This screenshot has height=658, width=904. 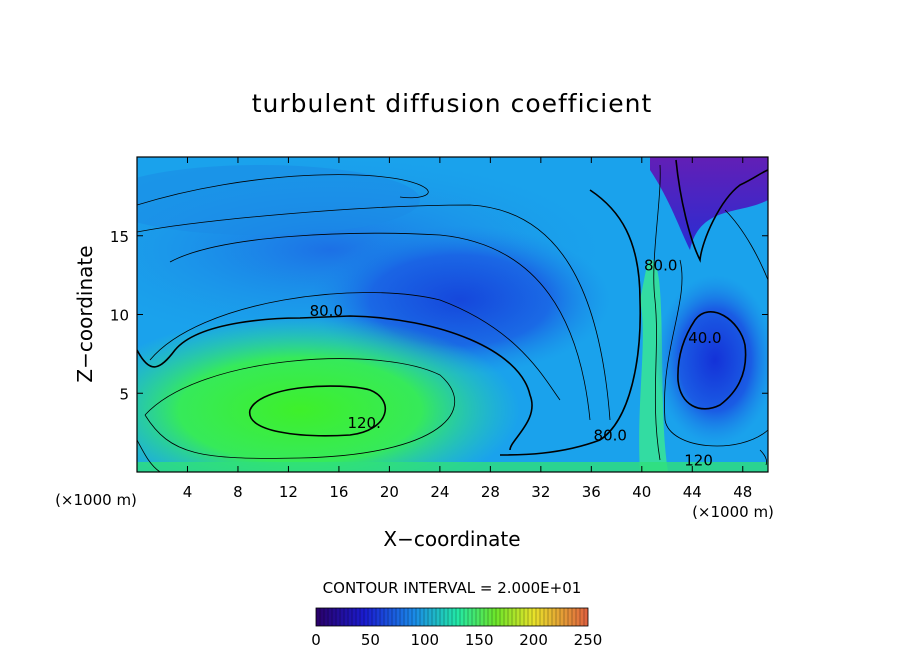 What do you see at coordinates (389, 492) in the screenshot?
I see `x-tick-label: 20` at bounding box center [389, 492].